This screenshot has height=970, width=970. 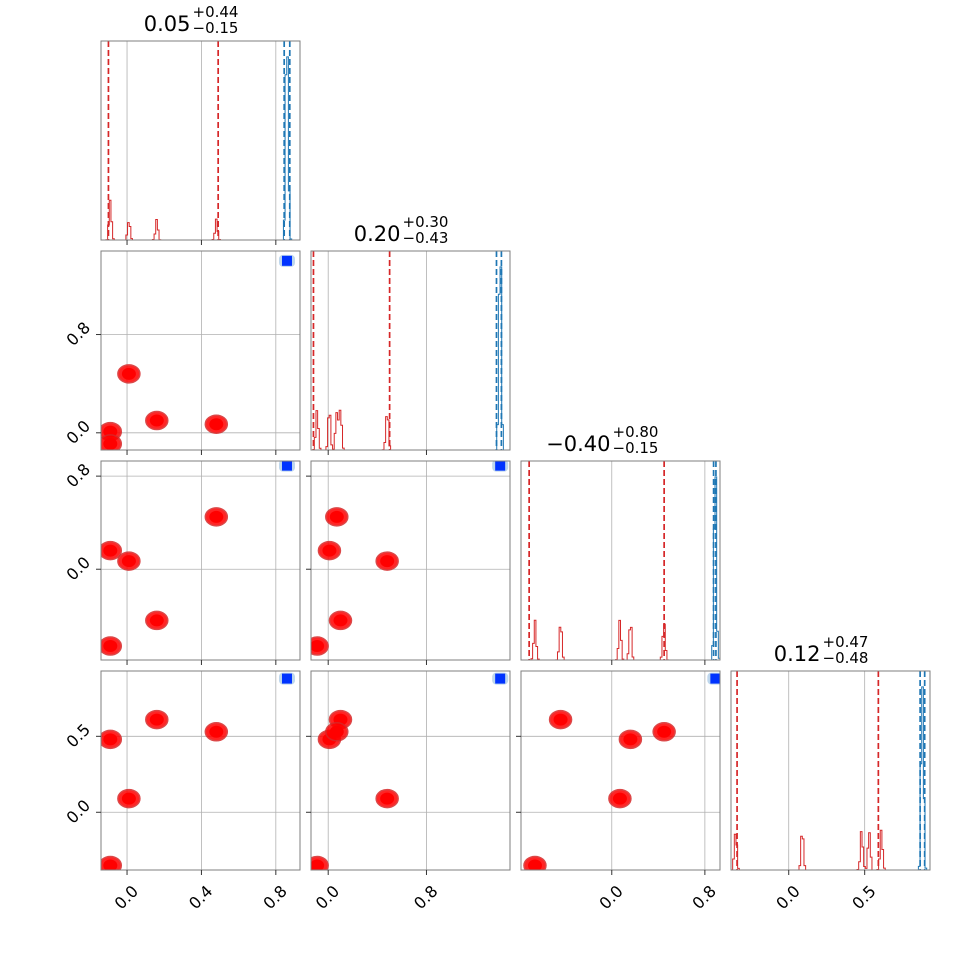 What do you see at coordinates (846, 658) in the screenshot?
I see `title-lower-error: −0.48` at bounding box center [846, 658].